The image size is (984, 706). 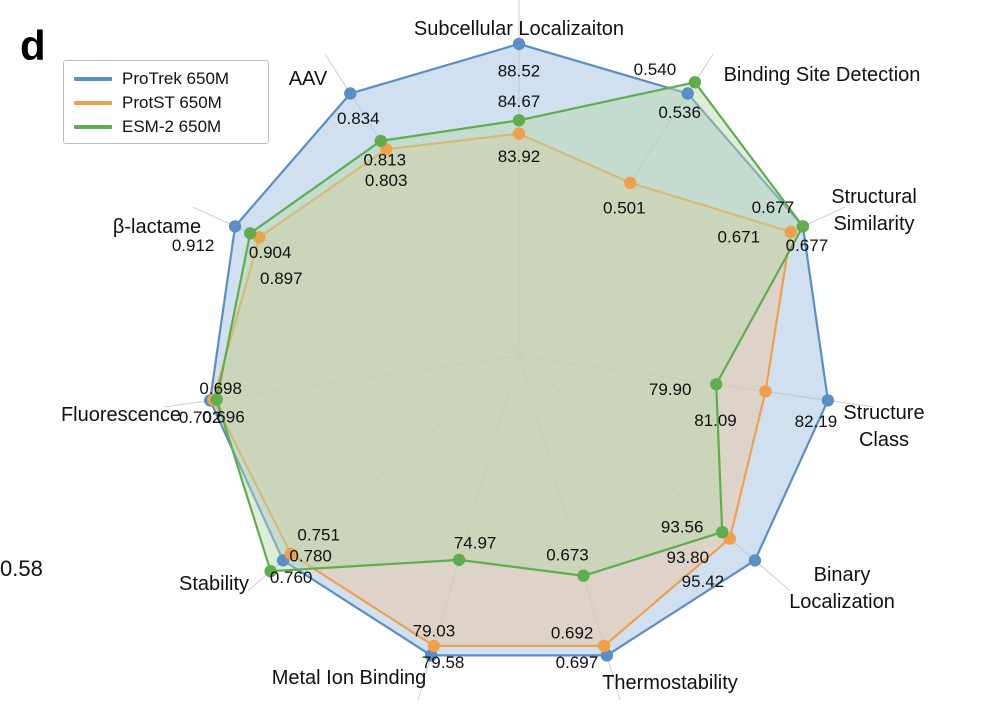 What do you see at coordinates (519, 70) in the screenshot?
I see `value-label-protrek-650m-subcellular-localizaiton: 88.52` at bounding box center [519, 70].